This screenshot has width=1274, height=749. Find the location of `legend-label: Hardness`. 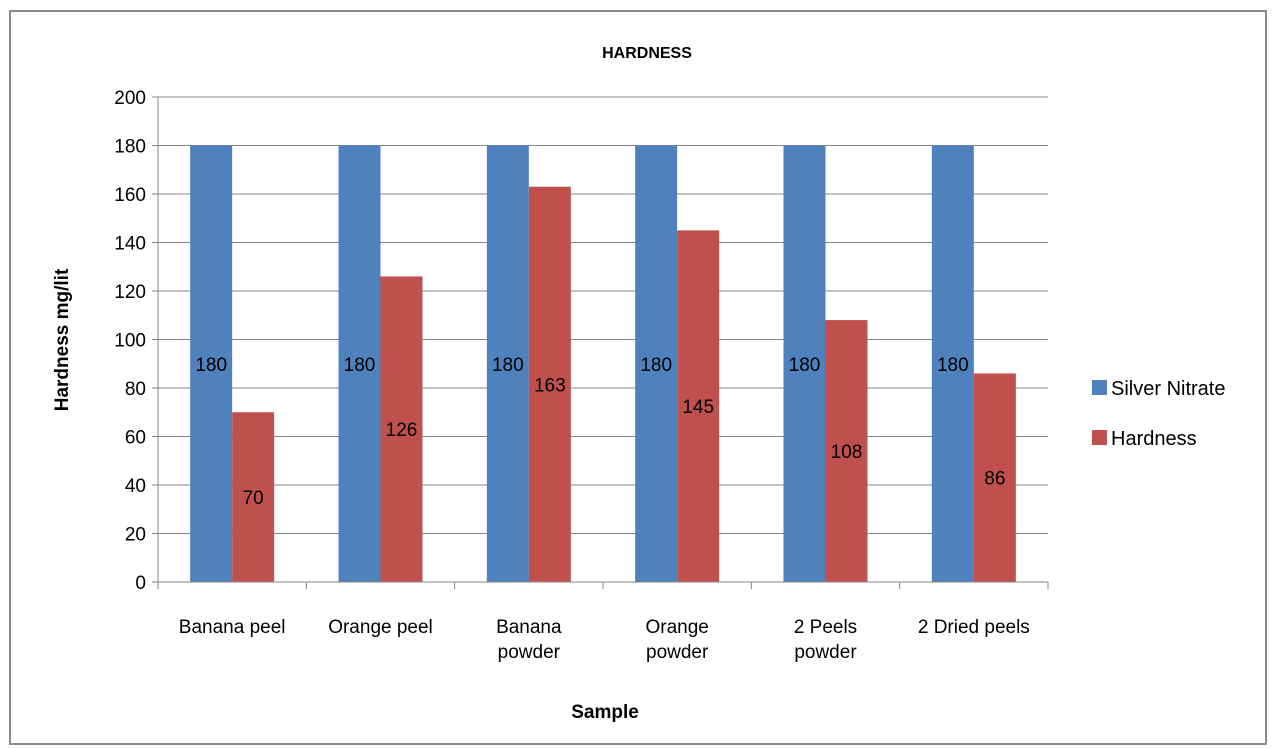

legend-label: Hardness is located at coordinates (1154, 439).